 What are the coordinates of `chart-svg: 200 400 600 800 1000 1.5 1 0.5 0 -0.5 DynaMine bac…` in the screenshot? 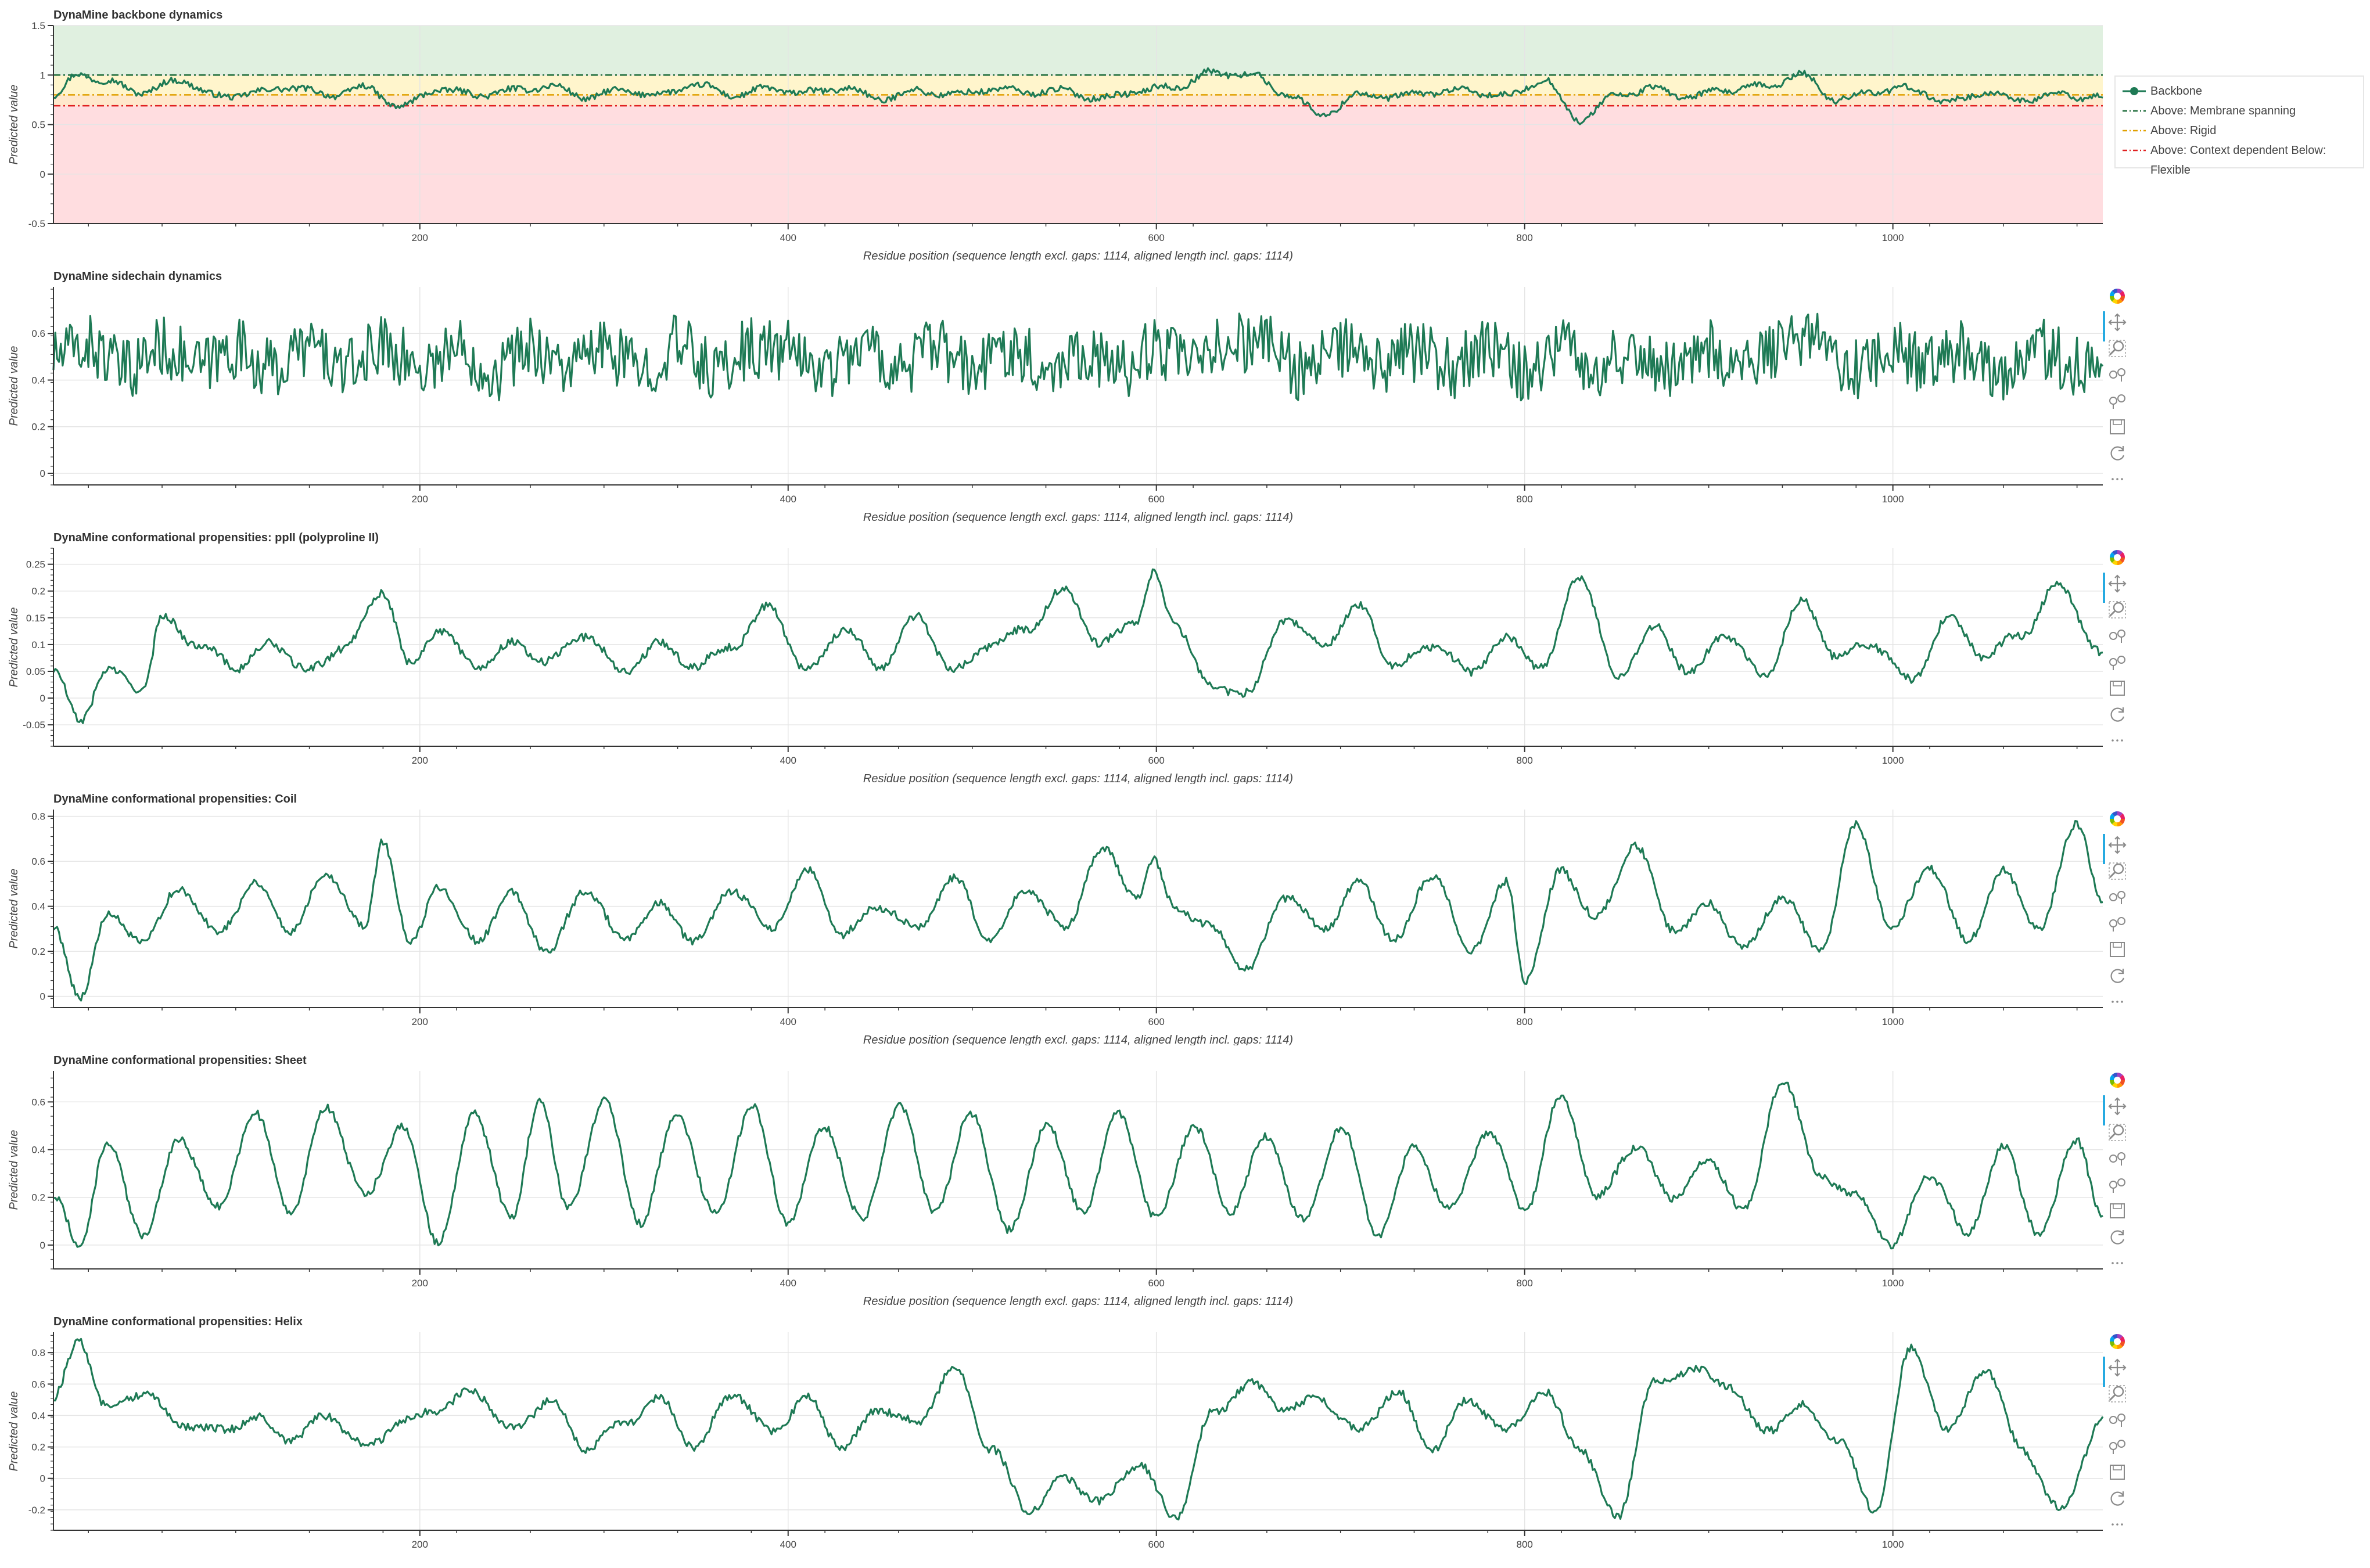 It's located at (1056, 135).